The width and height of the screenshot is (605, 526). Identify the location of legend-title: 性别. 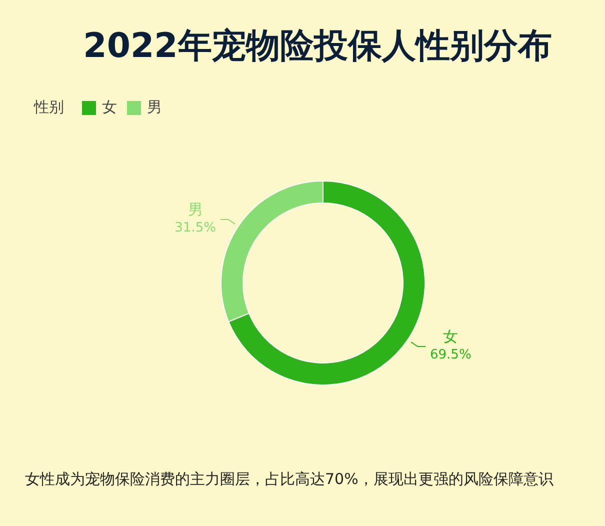
(49, 107).